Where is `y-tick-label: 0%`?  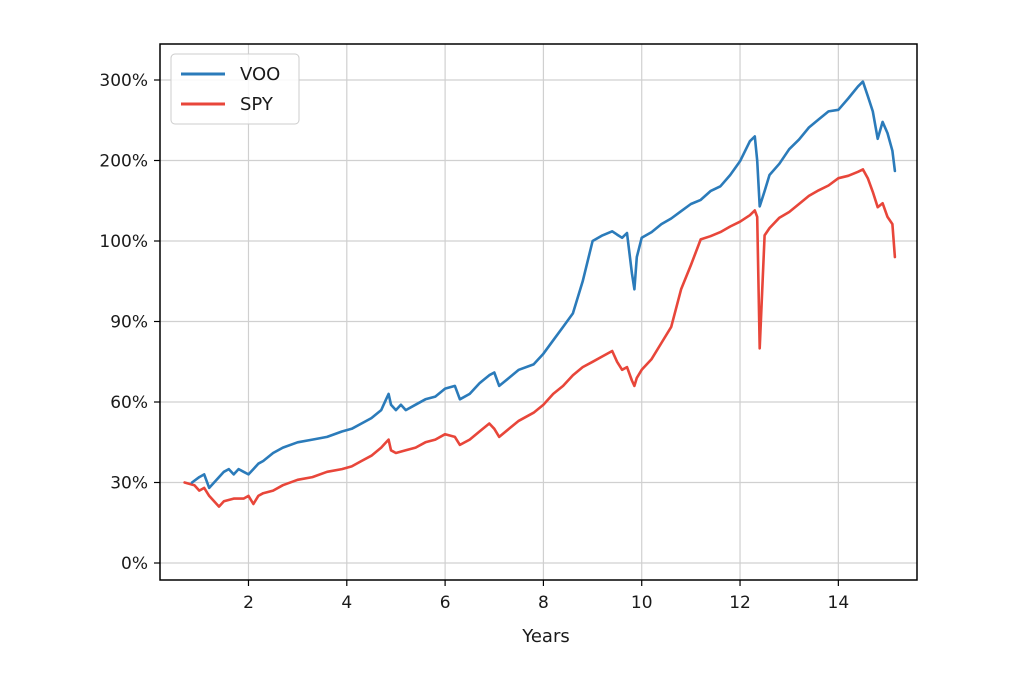 y-tick-label: 0% is located at coordinates (134, 564).